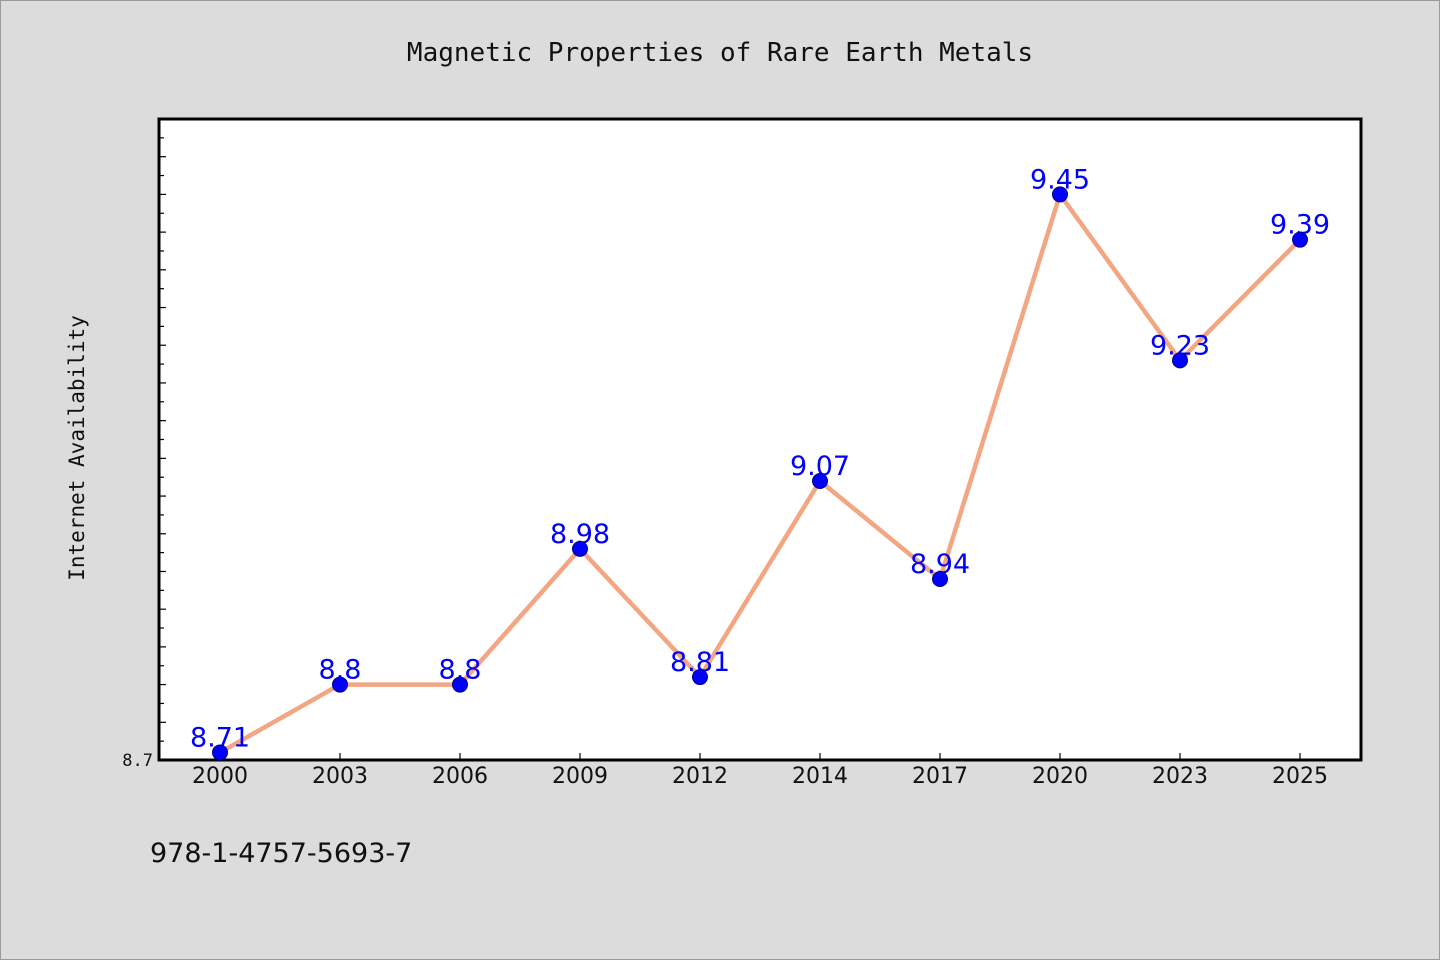 This screenshot has width=1440, height=960. What do you see at coordinates (720, 53) in the screenshot?
I see `chart-title: Magnetic Properties of Rare Earth Metals` at bounding box center [720, 53].